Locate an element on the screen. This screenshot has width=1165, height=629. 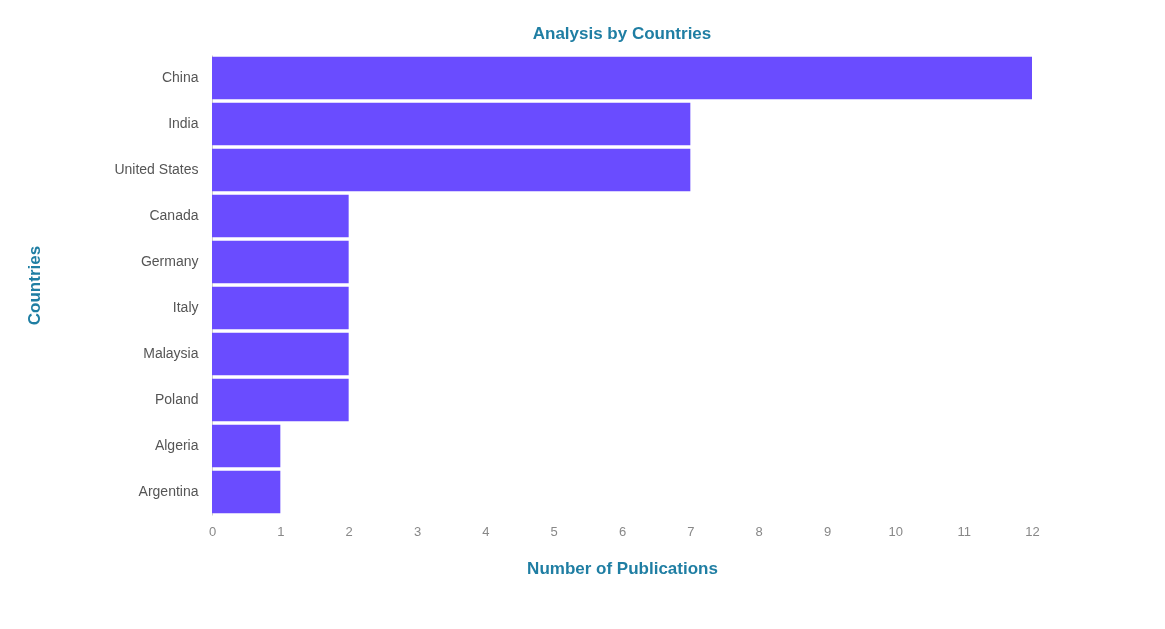
x-axis-title: Number of Publications is located at coordinates (622, 568).